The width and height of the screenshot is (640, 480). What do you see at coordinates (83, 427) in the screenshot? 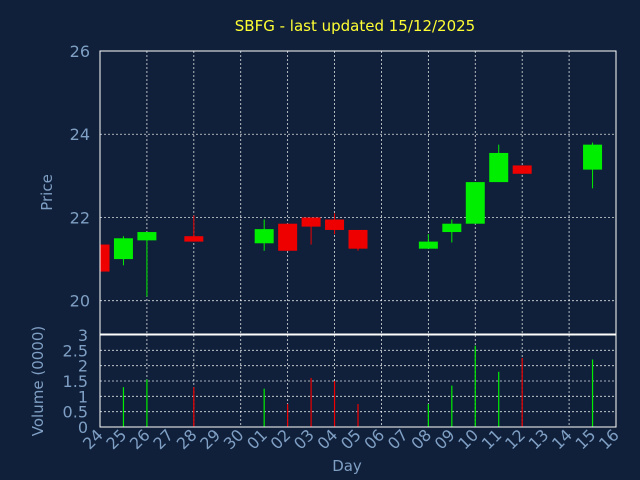
I see `volume-tick-label: 0` at bounding box center [83, 427].